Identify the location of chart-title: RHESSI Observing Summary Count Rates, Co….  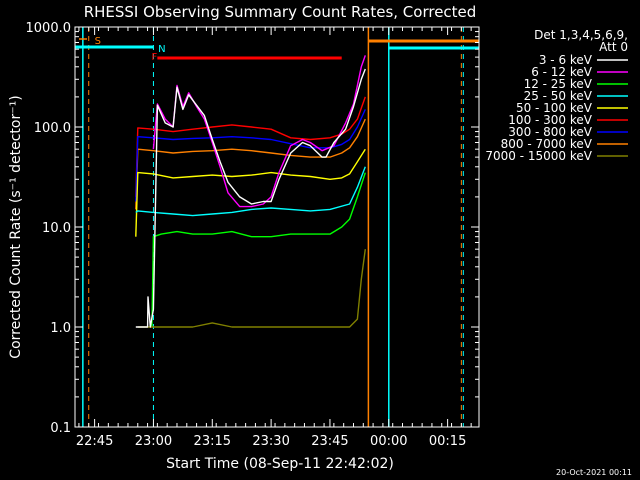
(280, 12).